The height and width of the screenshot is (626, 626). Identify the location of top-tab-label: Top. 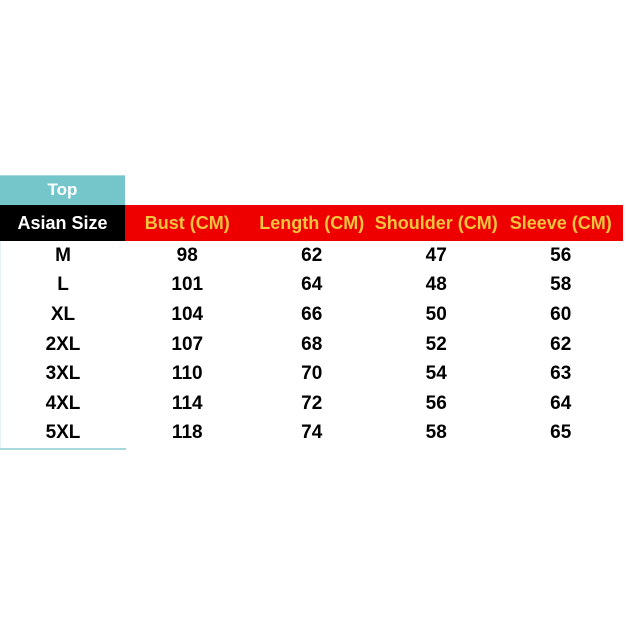
(62, 189).